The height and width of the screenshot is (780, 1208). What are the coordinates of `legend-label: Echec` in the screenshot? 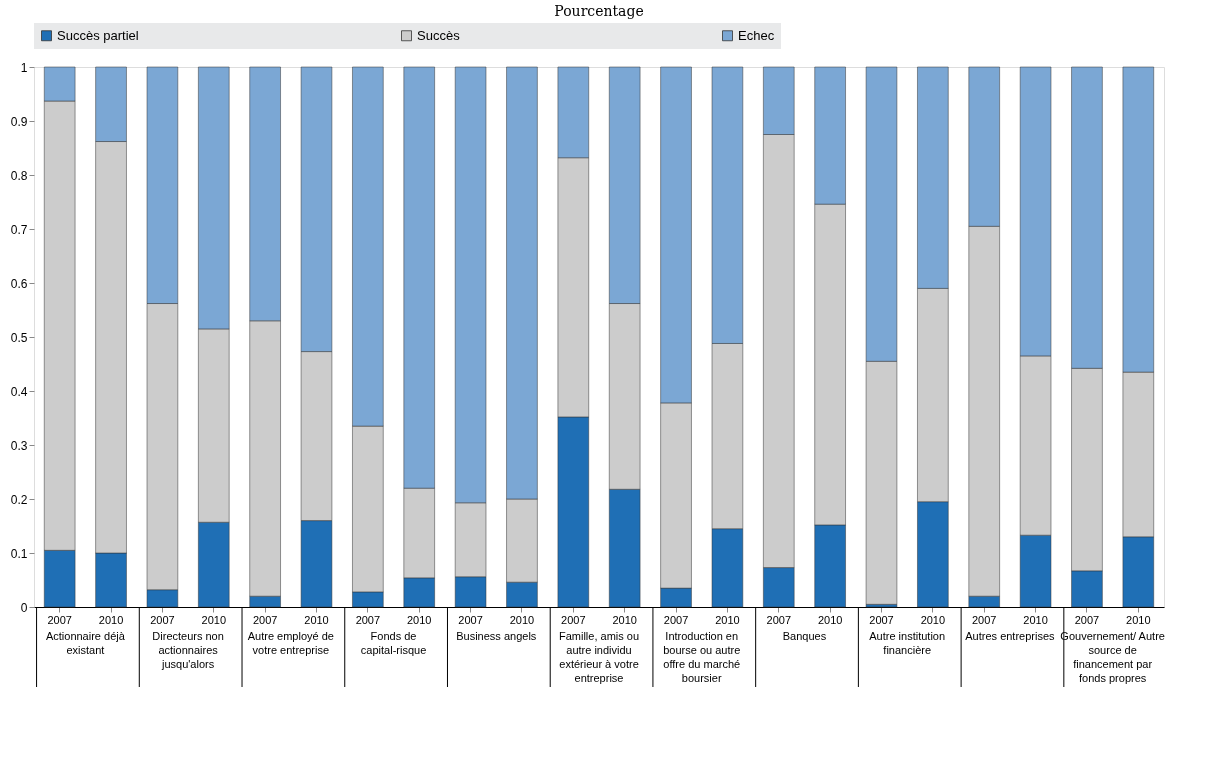 It's located at (756, 35).